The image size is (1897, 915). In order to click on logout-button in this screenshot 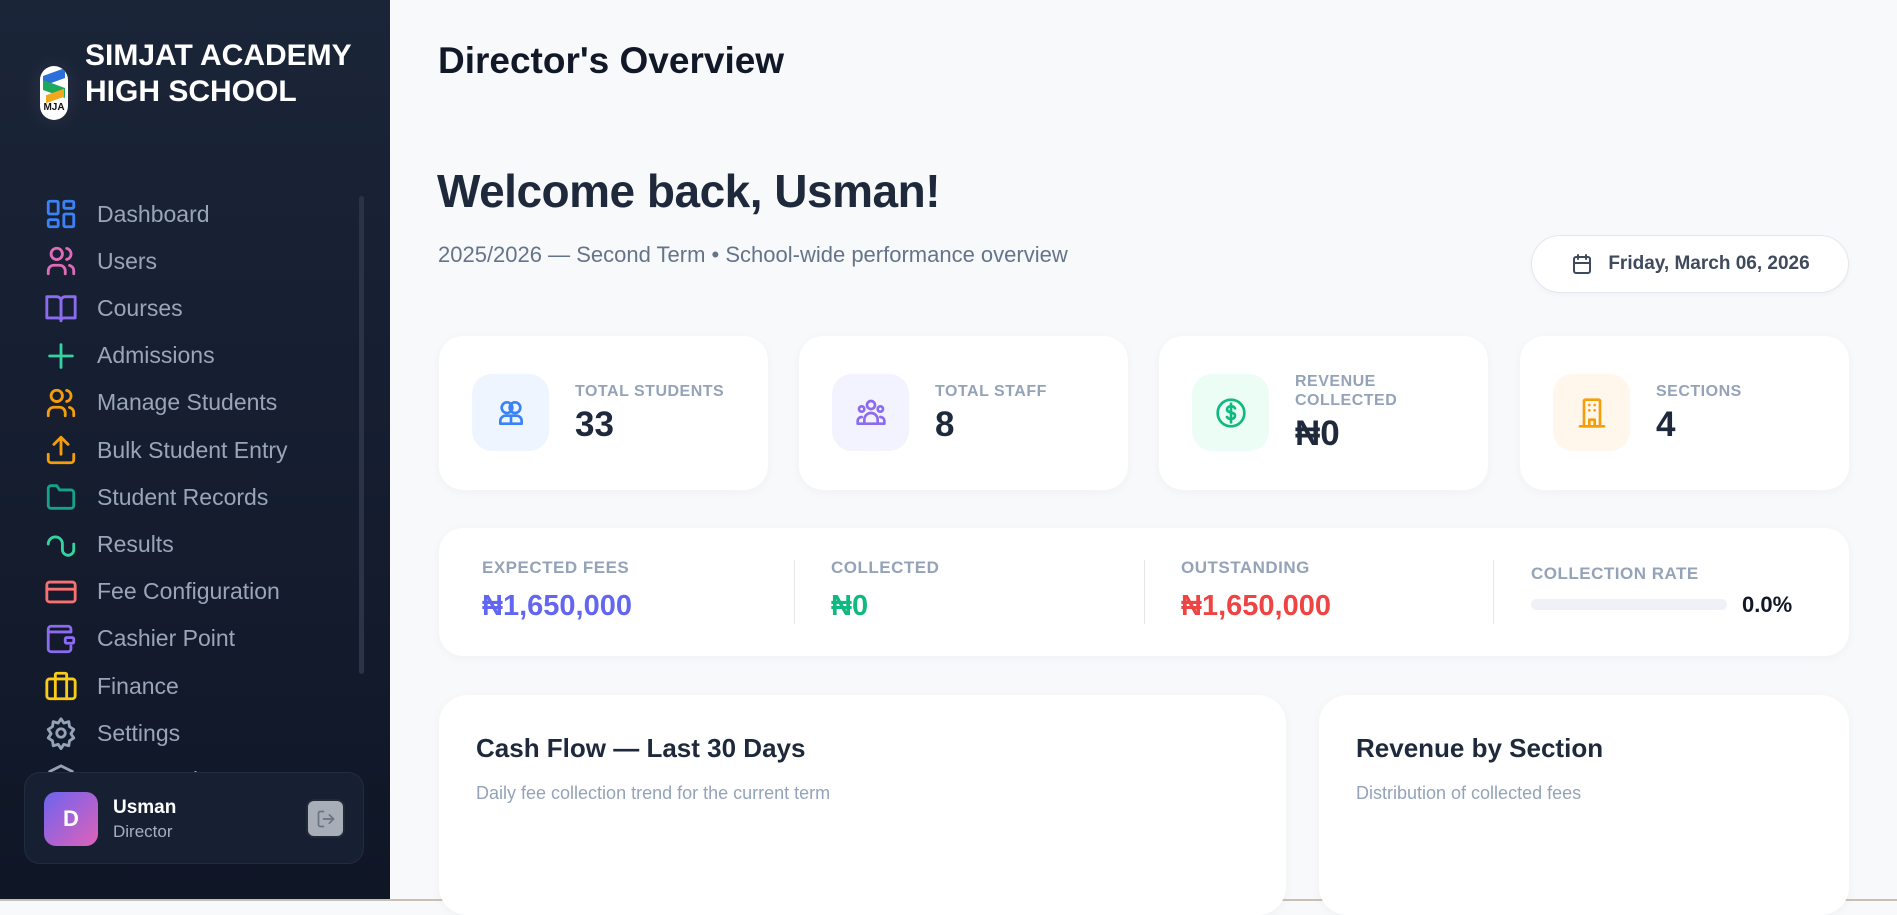, I will do `click(325, 818)`.